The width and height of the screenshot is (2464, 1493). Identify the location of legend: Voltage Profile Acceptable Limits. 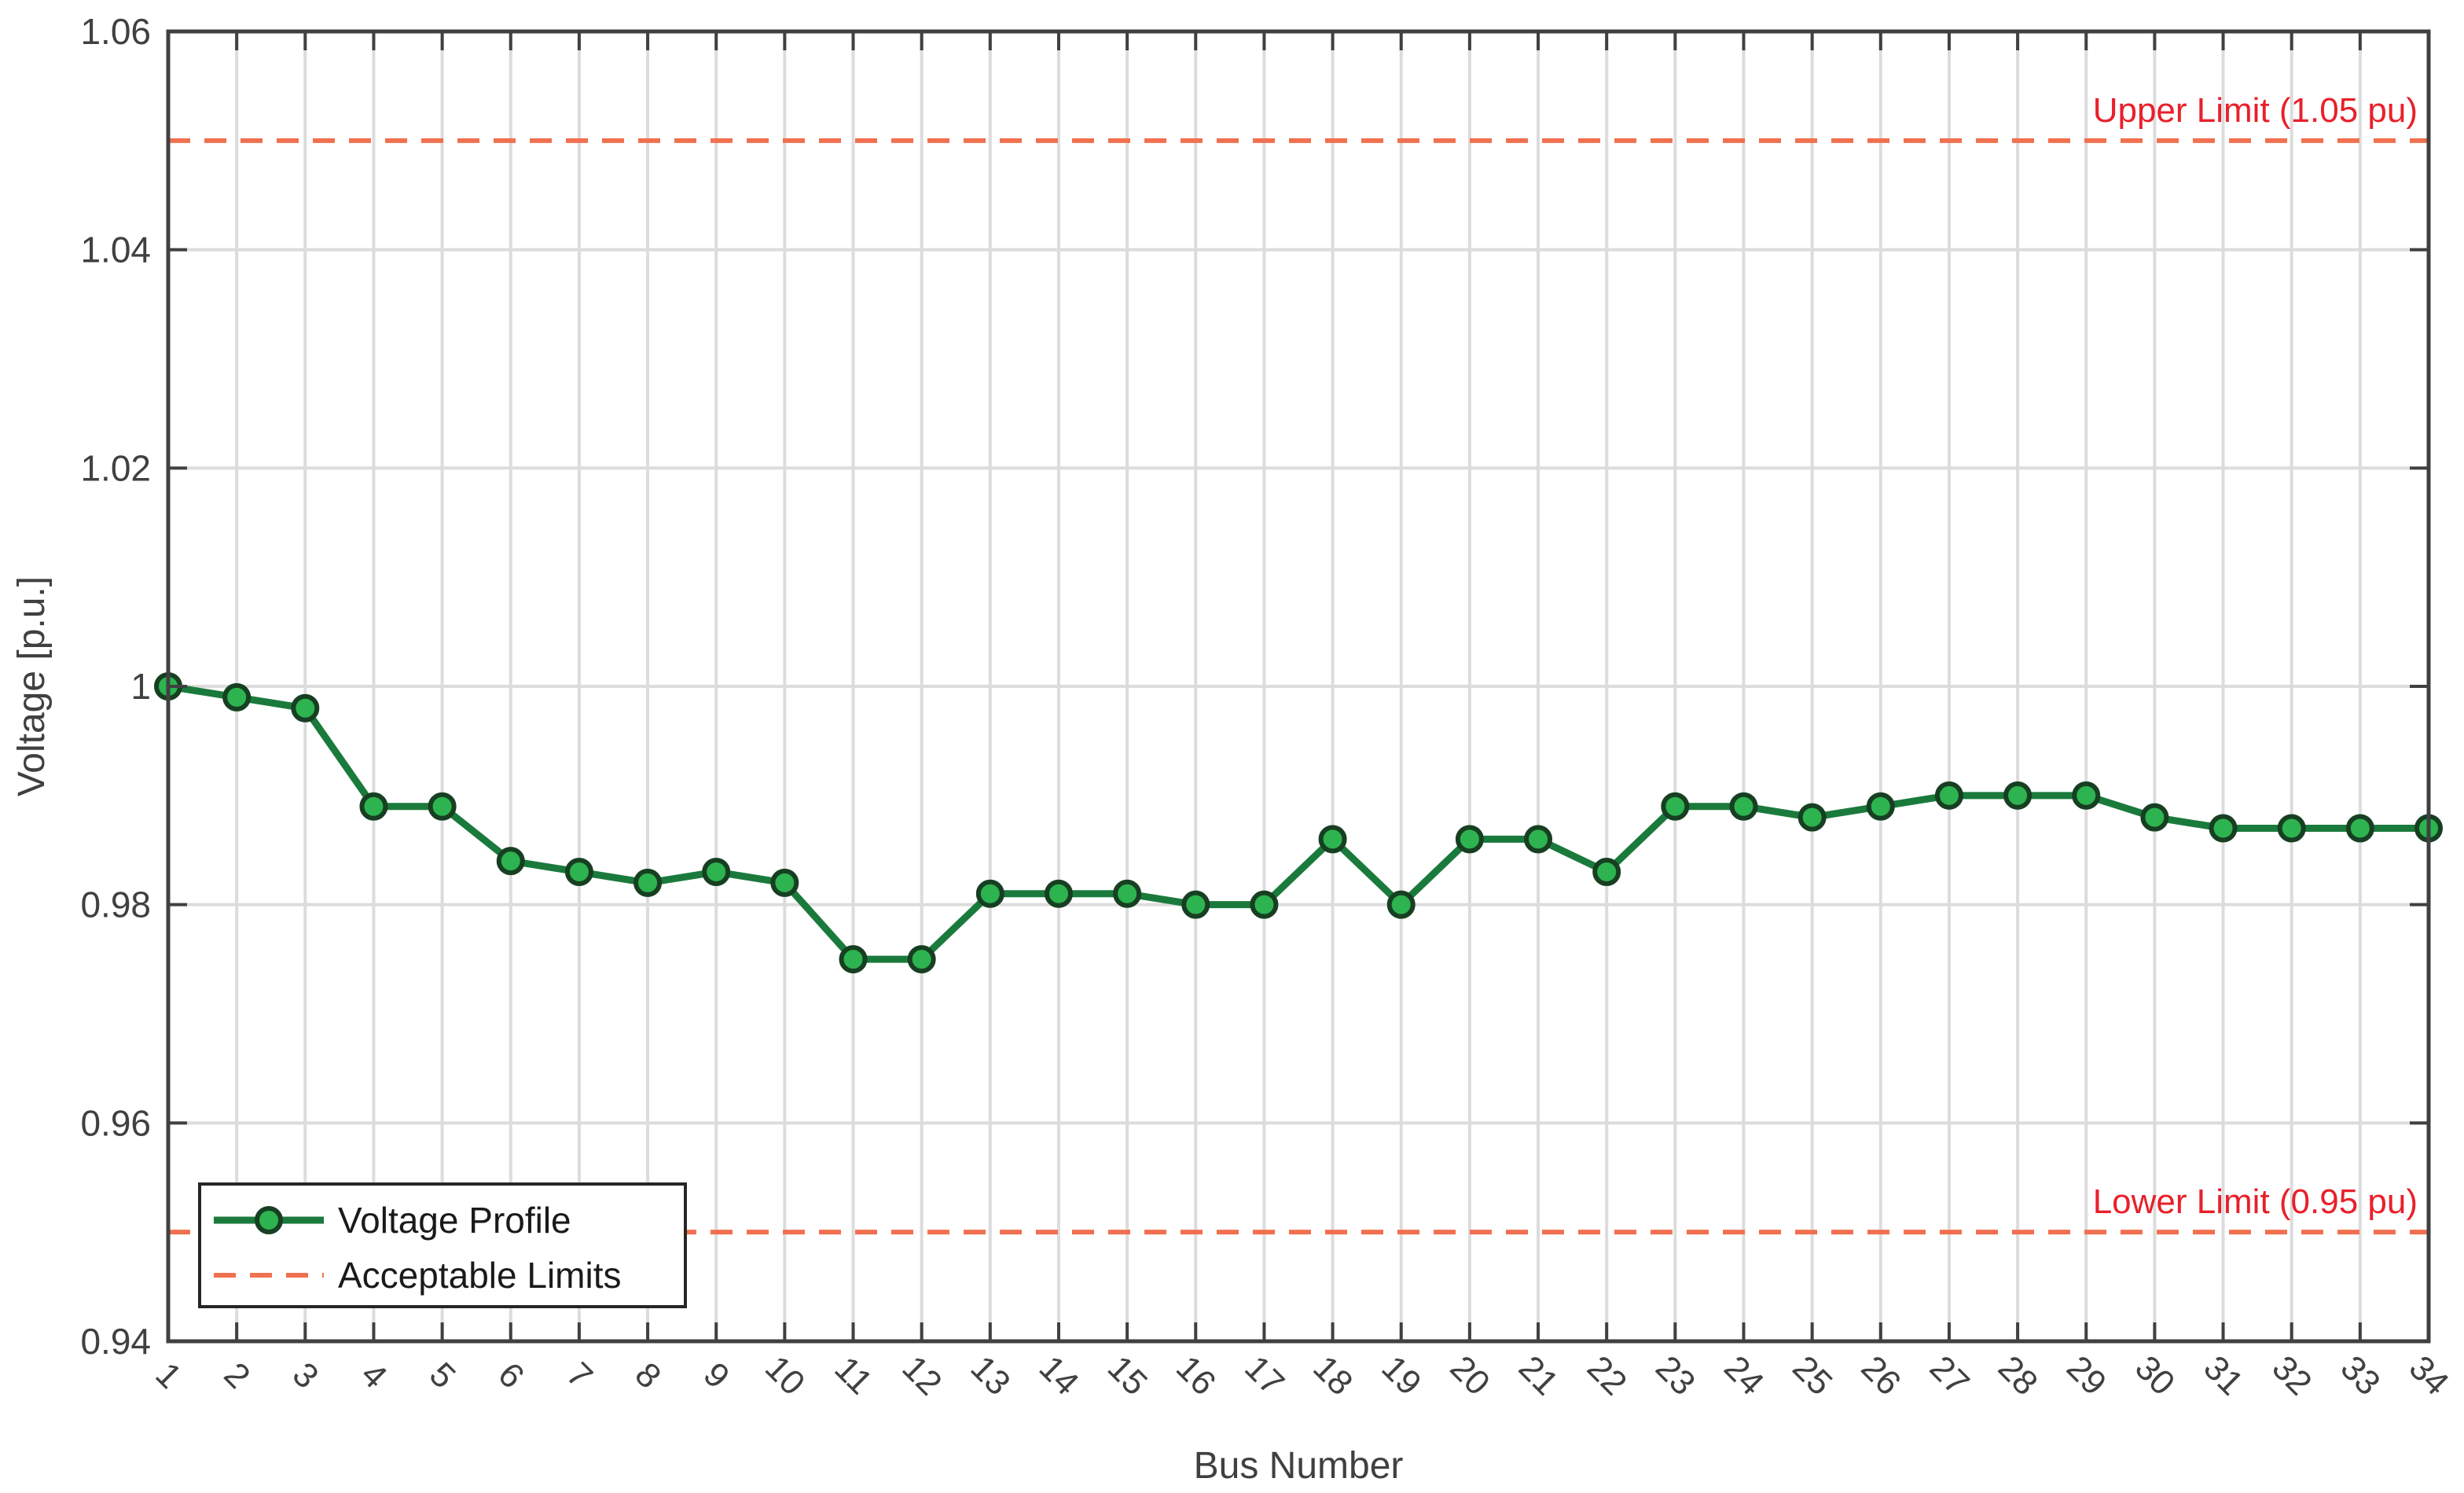
(442, 1245).